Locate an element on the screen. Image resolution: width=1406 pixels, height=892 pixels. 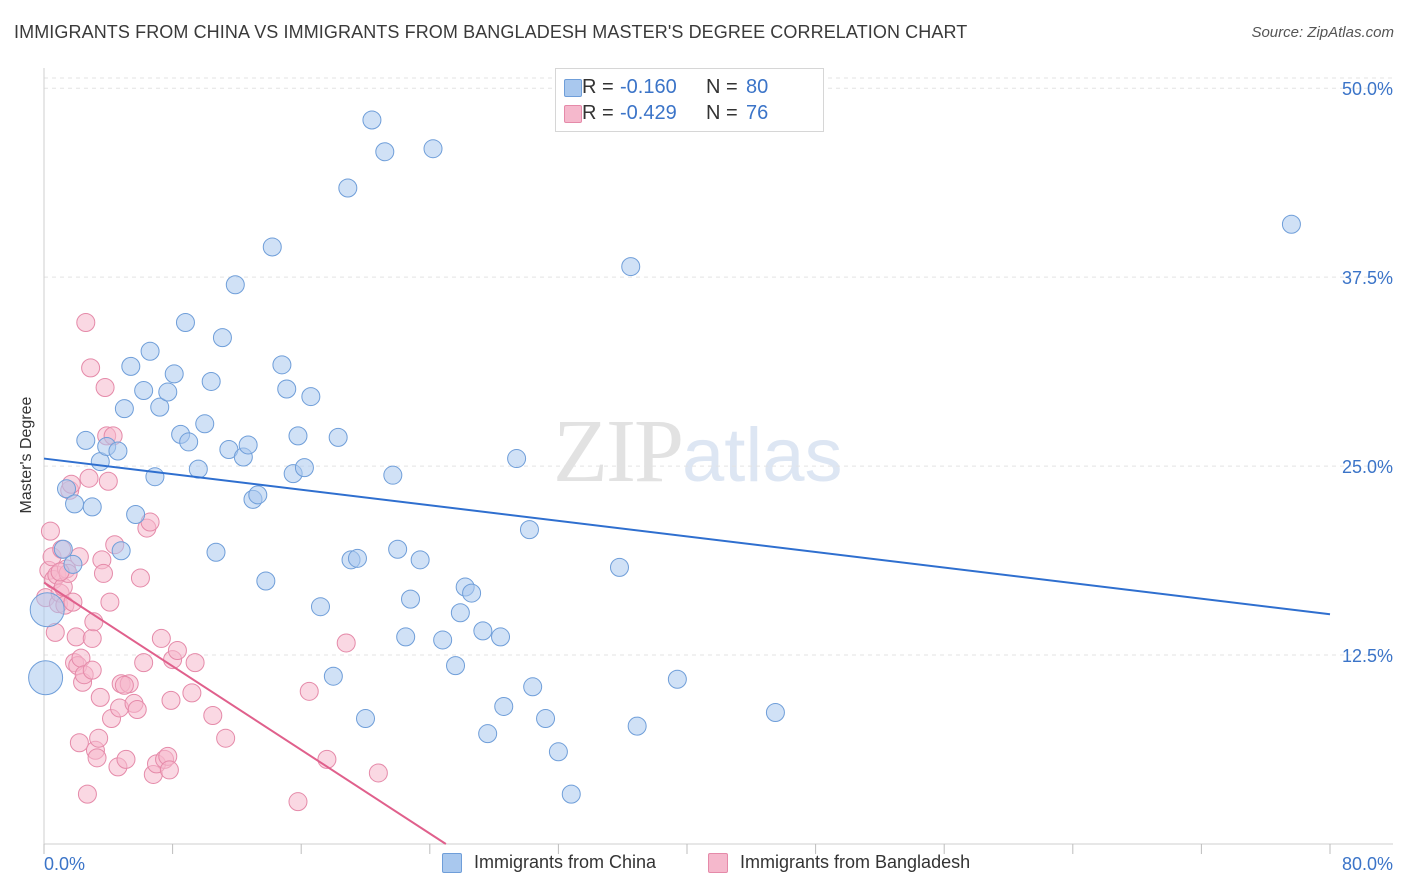
chart-source: Source: ZipAtlas.com is located at coordinates (1322, 32).